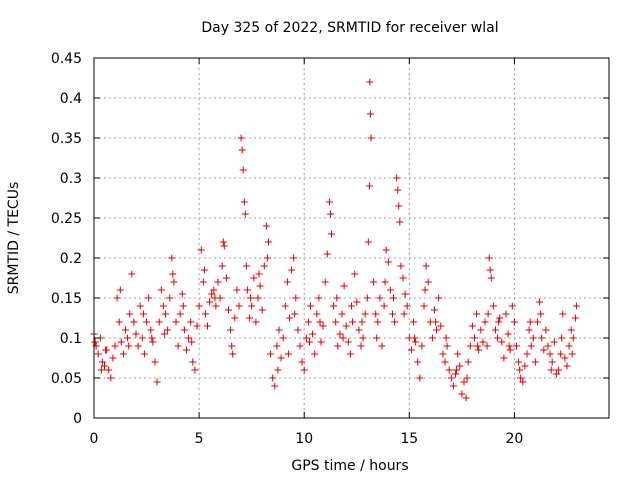 The image size is (640, 480). I want to click on y-tick-label: 0.1, so click(71, 339).